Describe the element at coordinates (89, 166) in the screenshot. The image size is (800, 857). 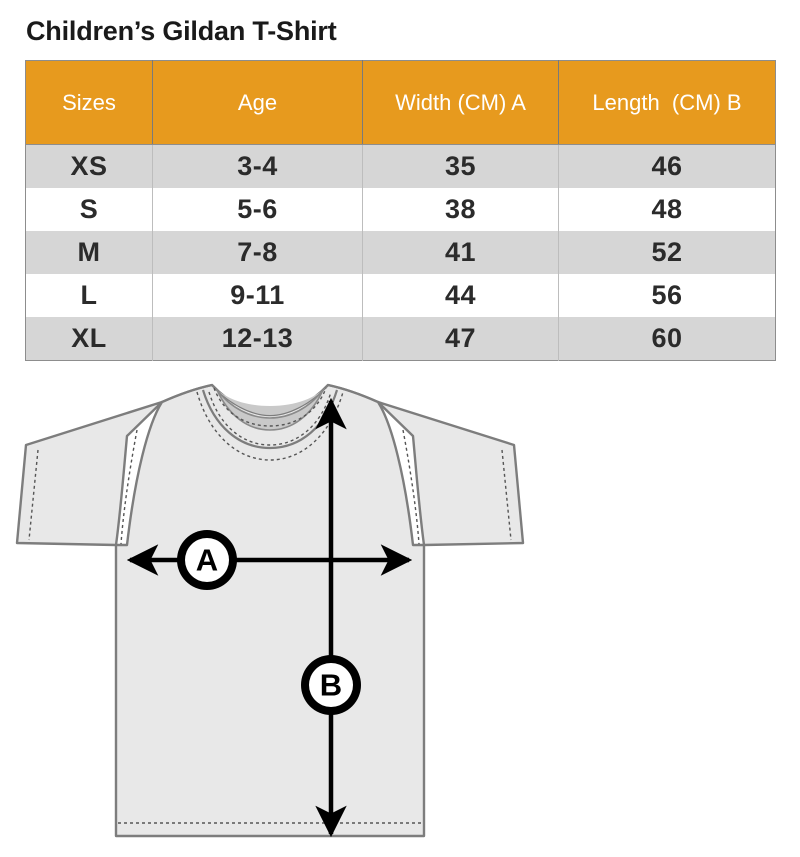
I see `cell-size: XS` at that location.